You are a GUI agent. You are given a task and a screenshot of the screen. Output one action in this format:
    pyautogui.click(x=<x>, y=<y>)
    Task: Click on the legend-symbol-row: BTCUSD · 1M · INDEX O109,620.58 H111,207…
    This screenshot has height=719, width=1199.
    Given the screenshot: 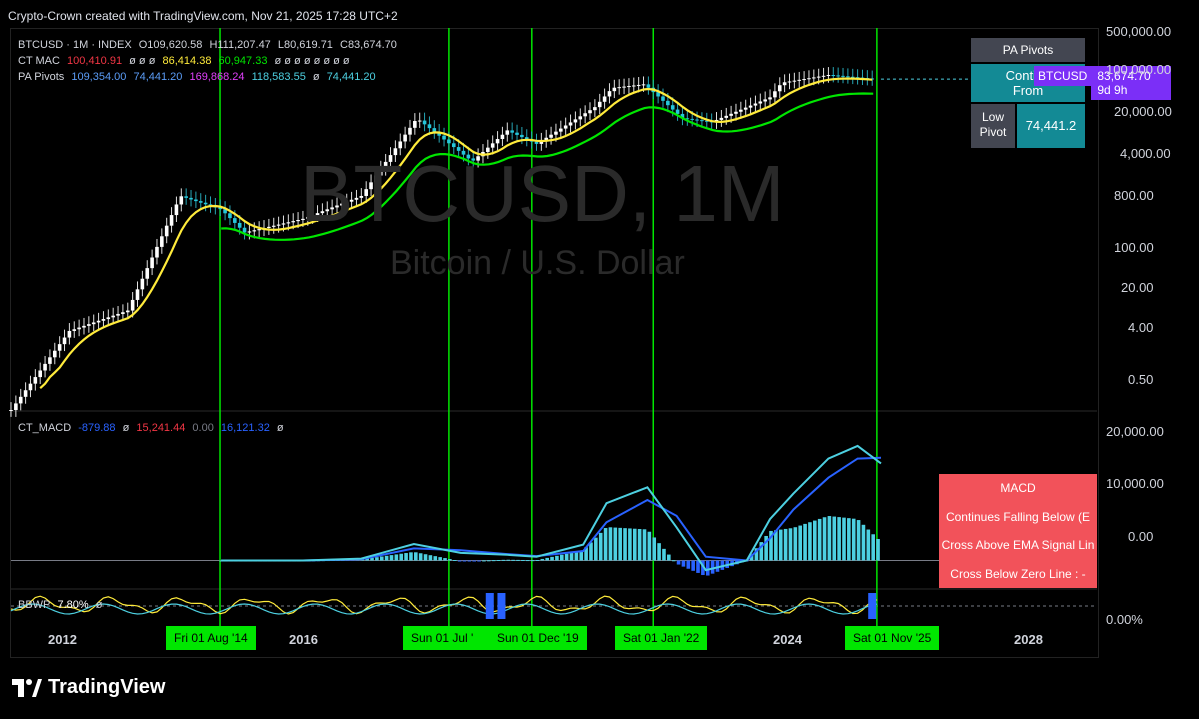 What is the action you would take?
    pyautogui.click(x=209, y=45)
    